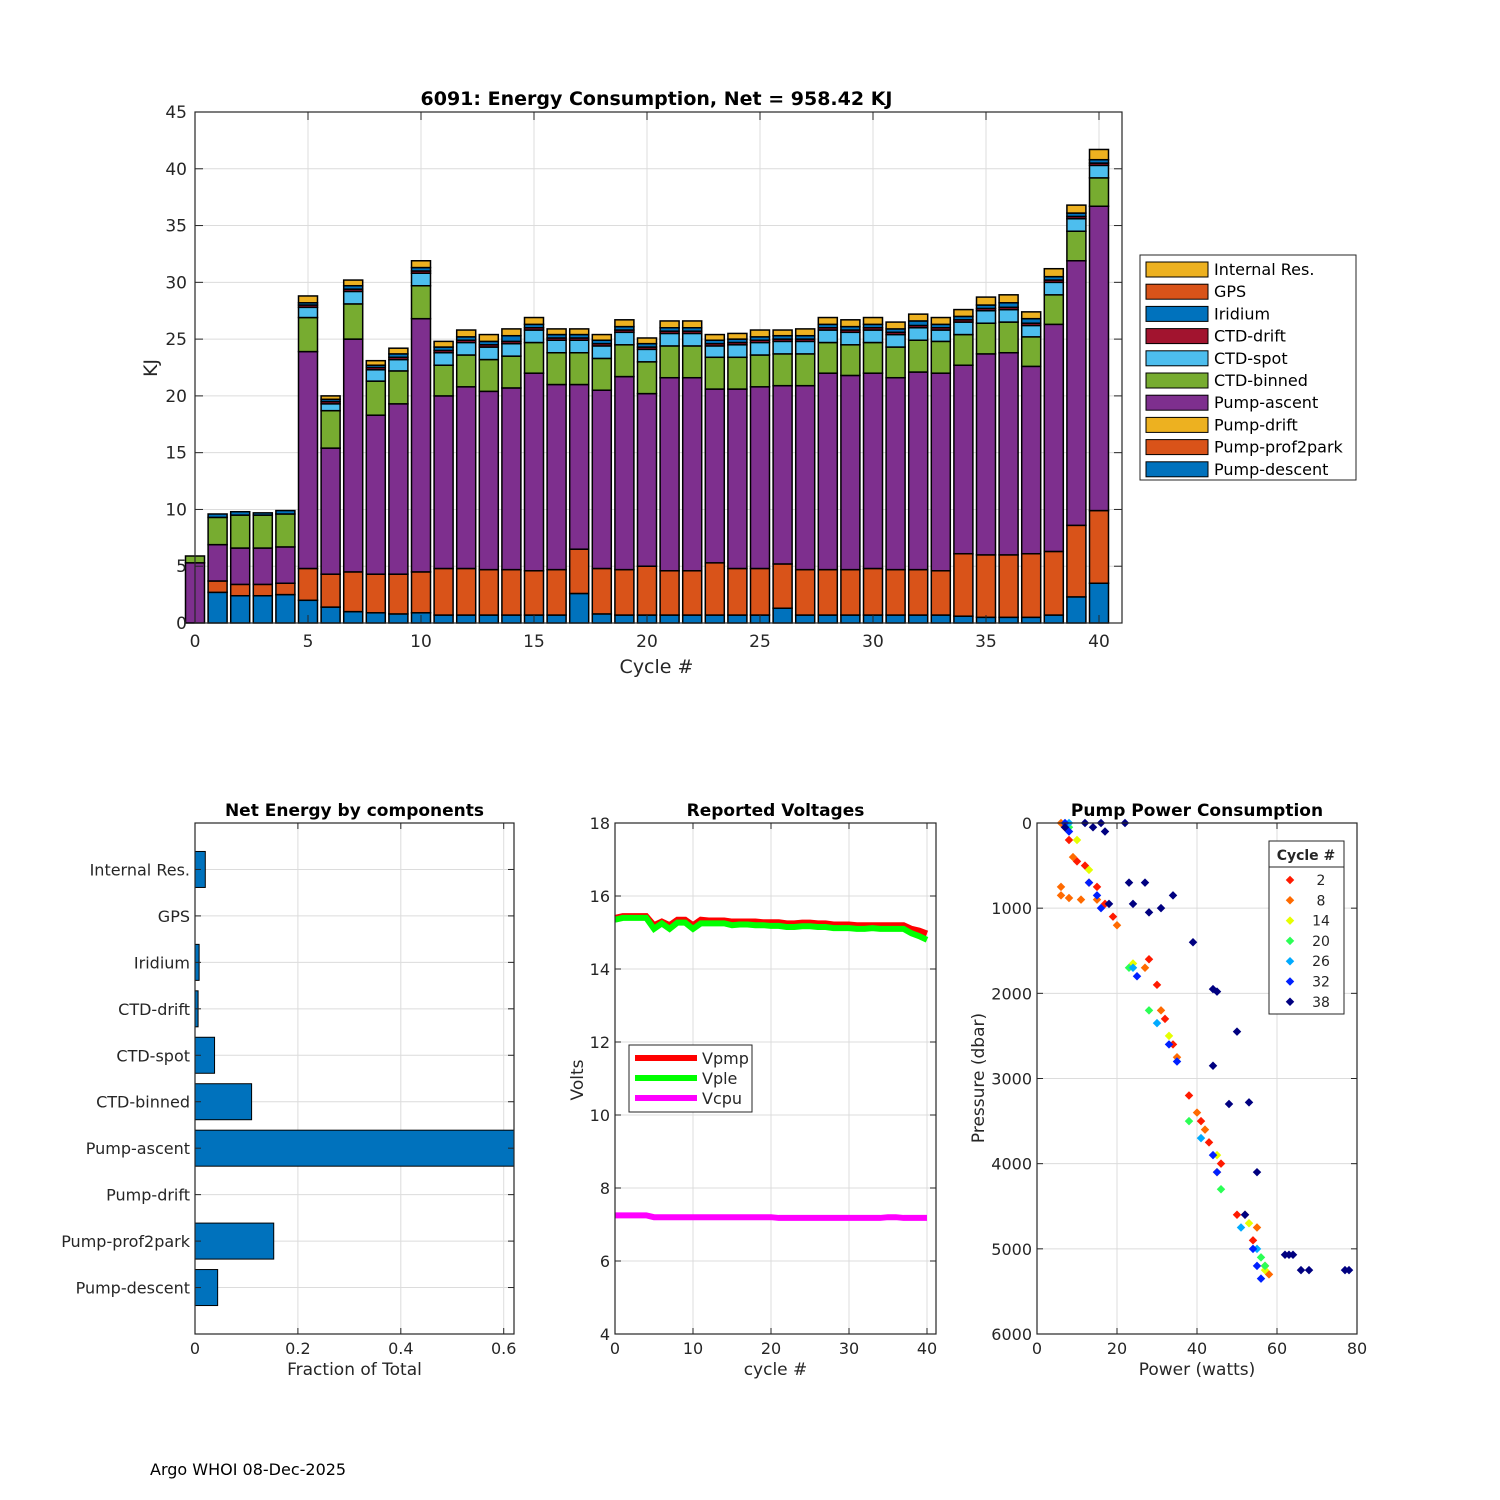  Describe the element at coordinates (1321, 983) in the screenshot. I see `legend-label: 32` at that location.